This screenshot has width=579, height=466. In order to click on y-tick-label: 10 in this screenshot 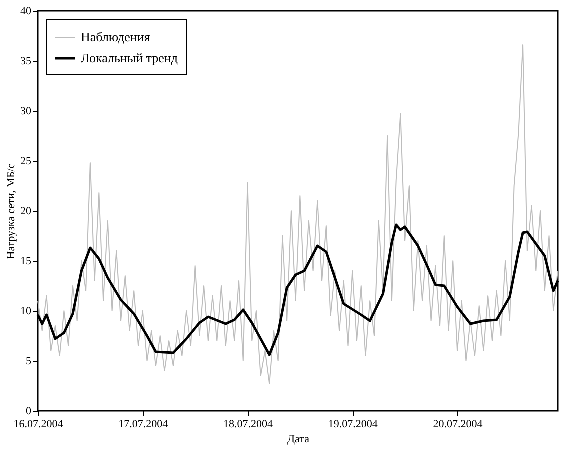, I will do `click(26, 312)`.